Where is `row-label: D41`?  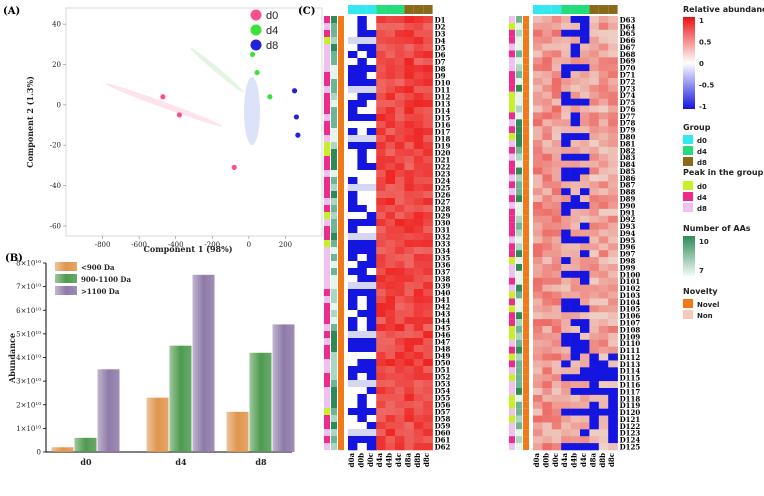 row-label: D41 is located at coordinates (443, 300).